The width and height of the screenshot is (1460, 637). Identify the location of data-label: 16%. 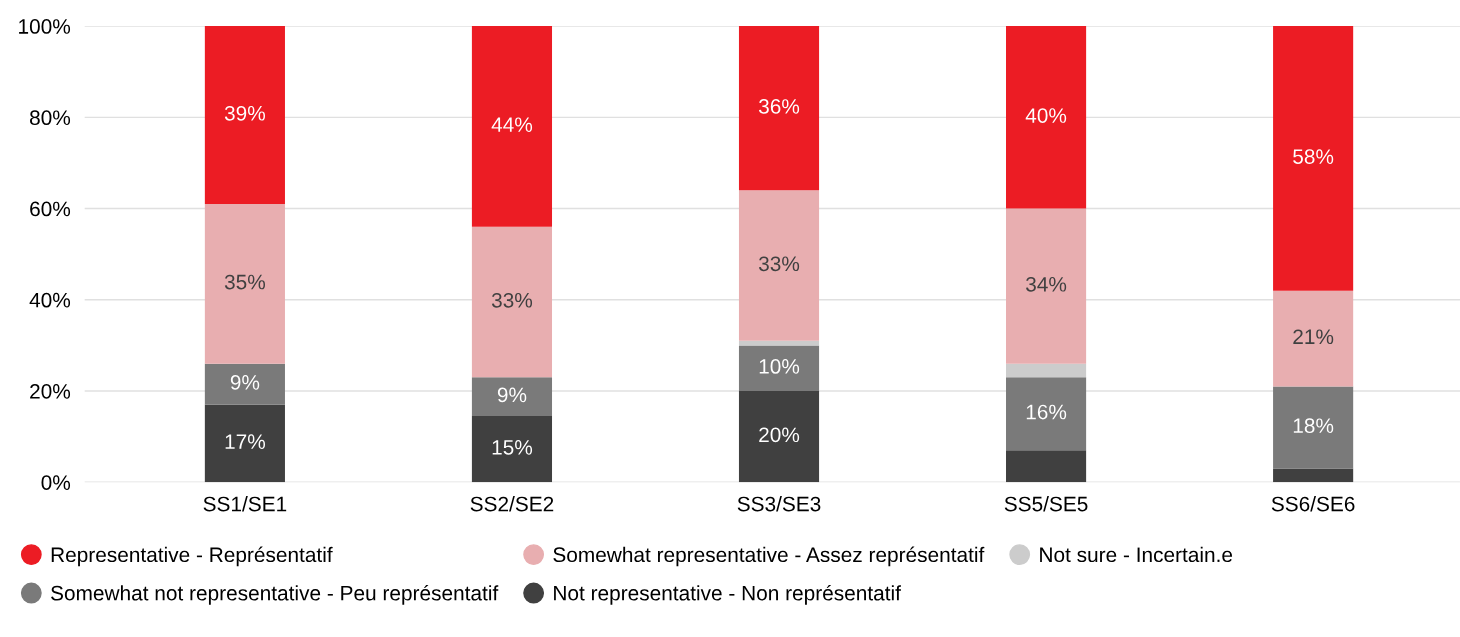
(1046, 412).